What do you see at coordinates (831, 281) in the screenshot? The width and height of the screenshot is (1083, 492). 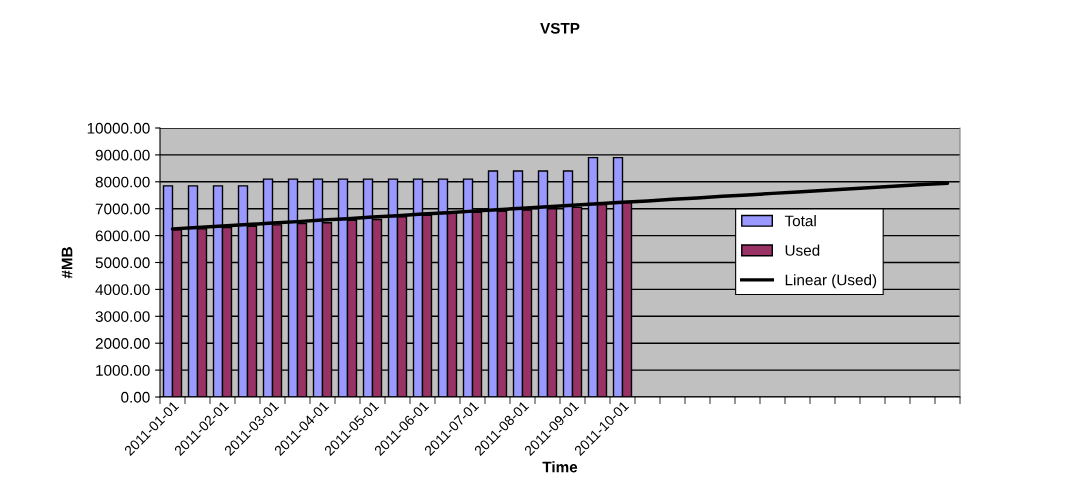 I see `legend-label: Linear (Used)` at bounding box center [831, 281].